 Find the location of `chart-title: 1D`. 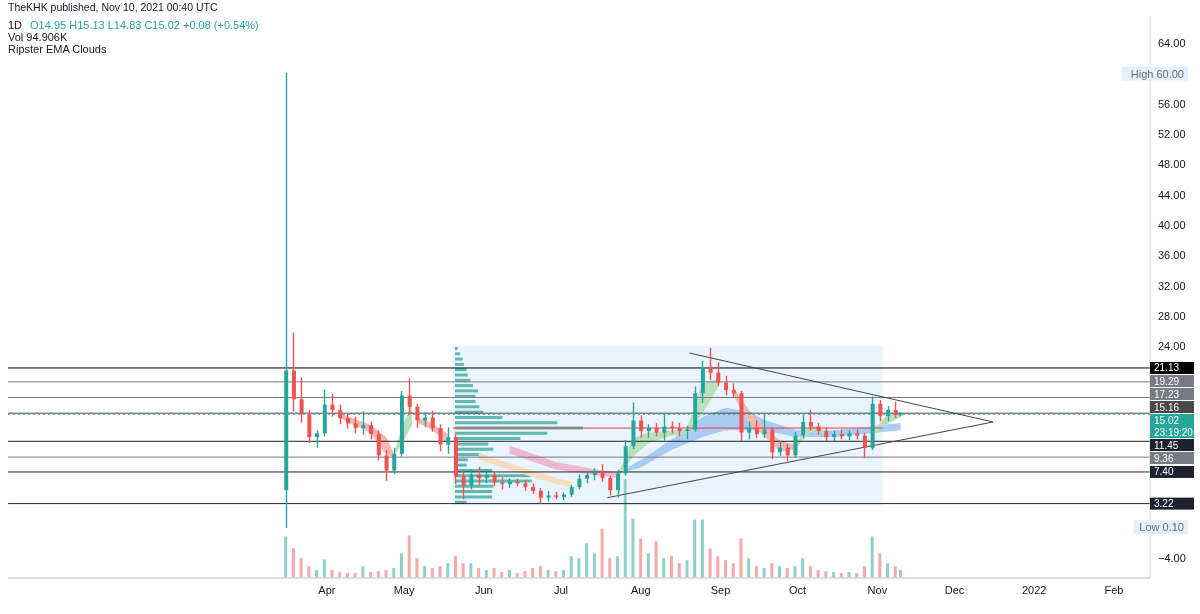

chart-title: 1D is located at coordinates (15, 25).